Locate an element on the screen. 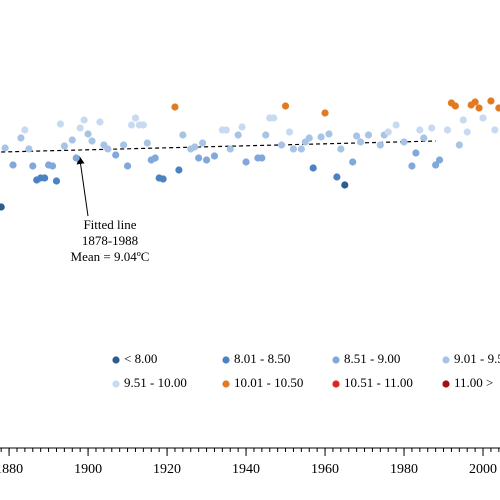  x-tick-label: 1880 is located at coordinates (11, 469).